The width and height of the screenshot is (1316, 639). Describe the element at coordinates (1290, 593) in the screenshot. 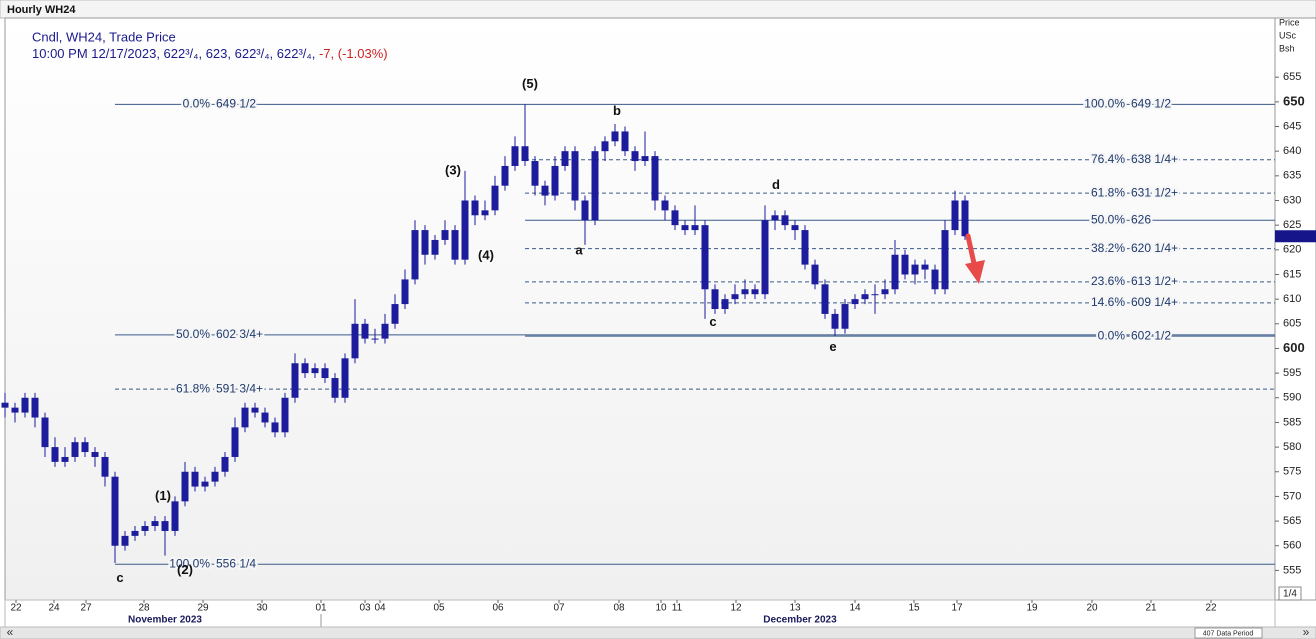

I see `page-box` at that location.